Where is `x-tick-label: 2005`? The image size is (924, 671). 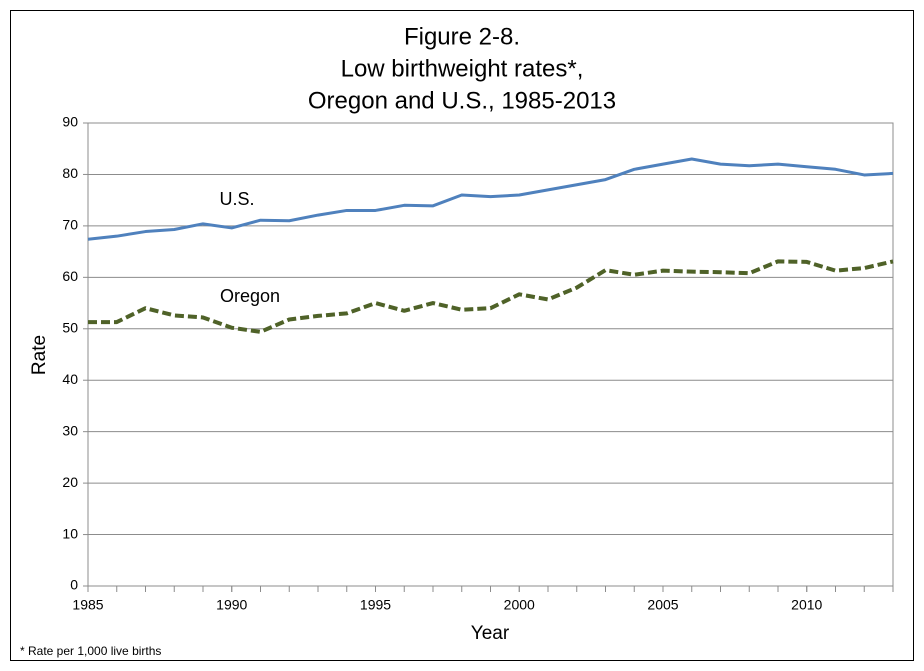
x-tick-label: 2005 is located at coordinates (662, 605).